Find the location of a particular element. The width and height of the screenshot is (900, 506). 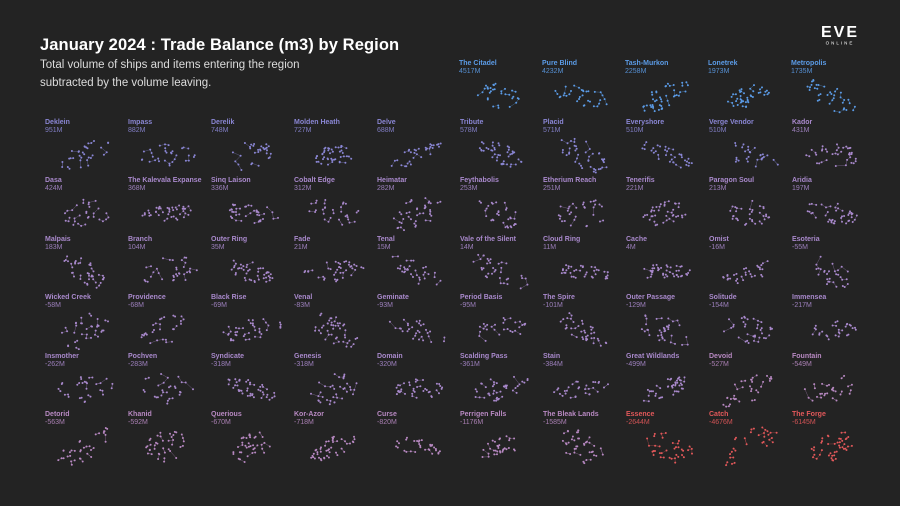

region-malpais: Malpais 183M is located at coordinates (85, 264).